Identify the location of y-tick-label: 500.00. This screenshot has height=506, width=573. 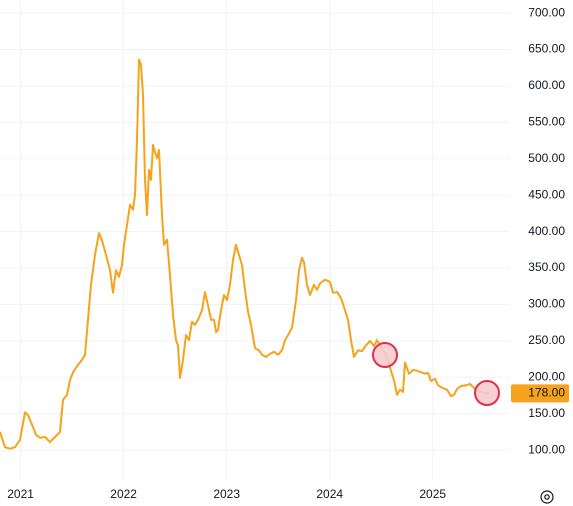
(546, 158).